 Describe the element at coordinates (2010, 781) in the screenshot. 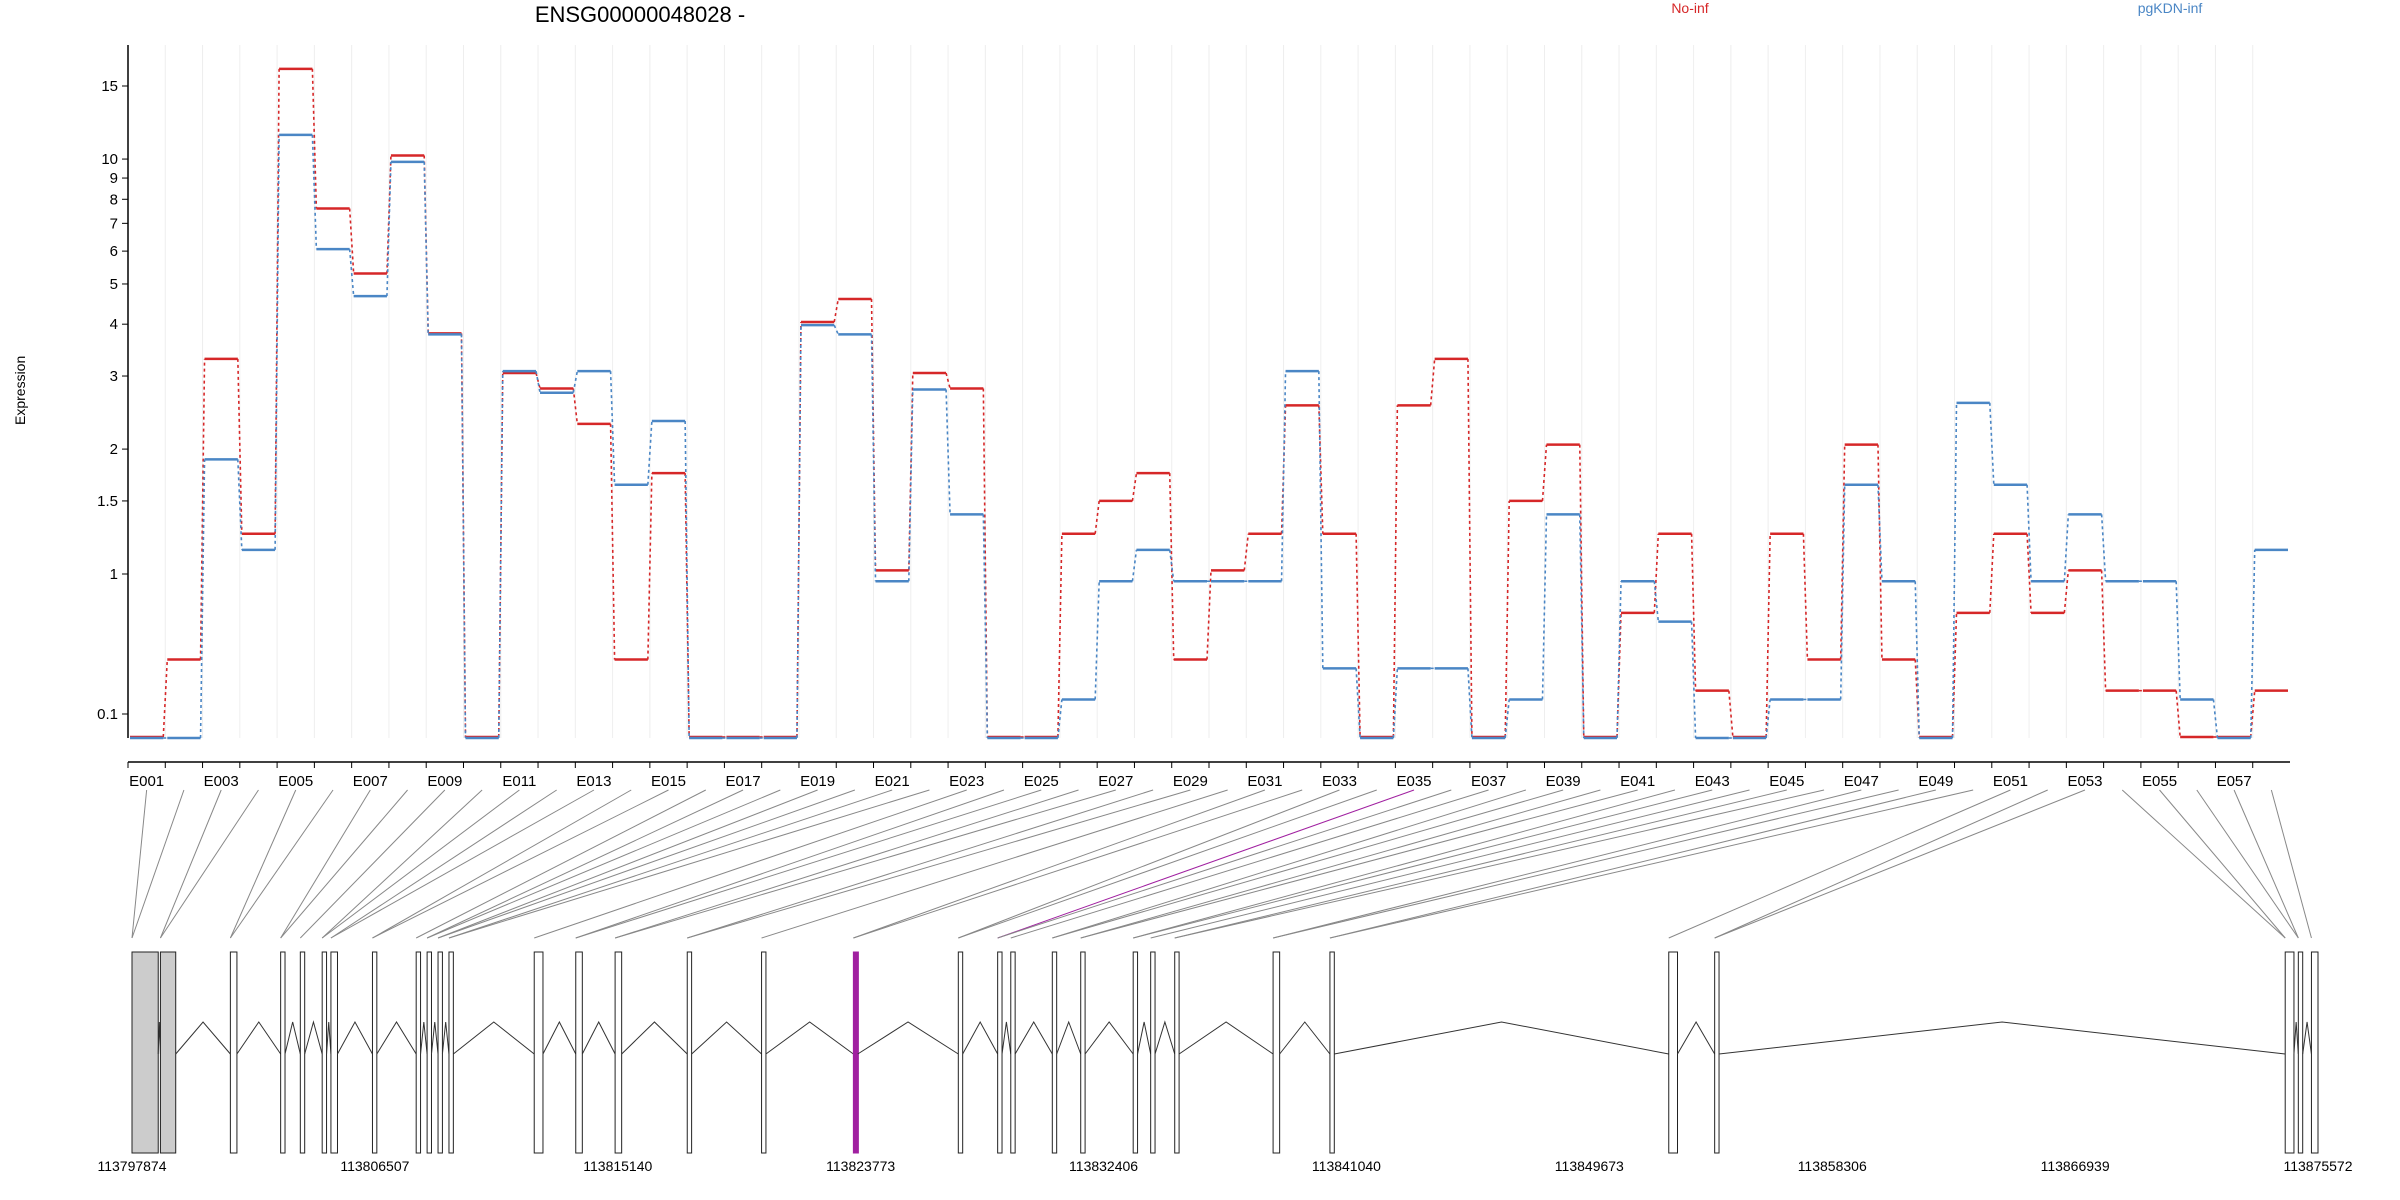

I see `x-tick-label: E051` at that location.